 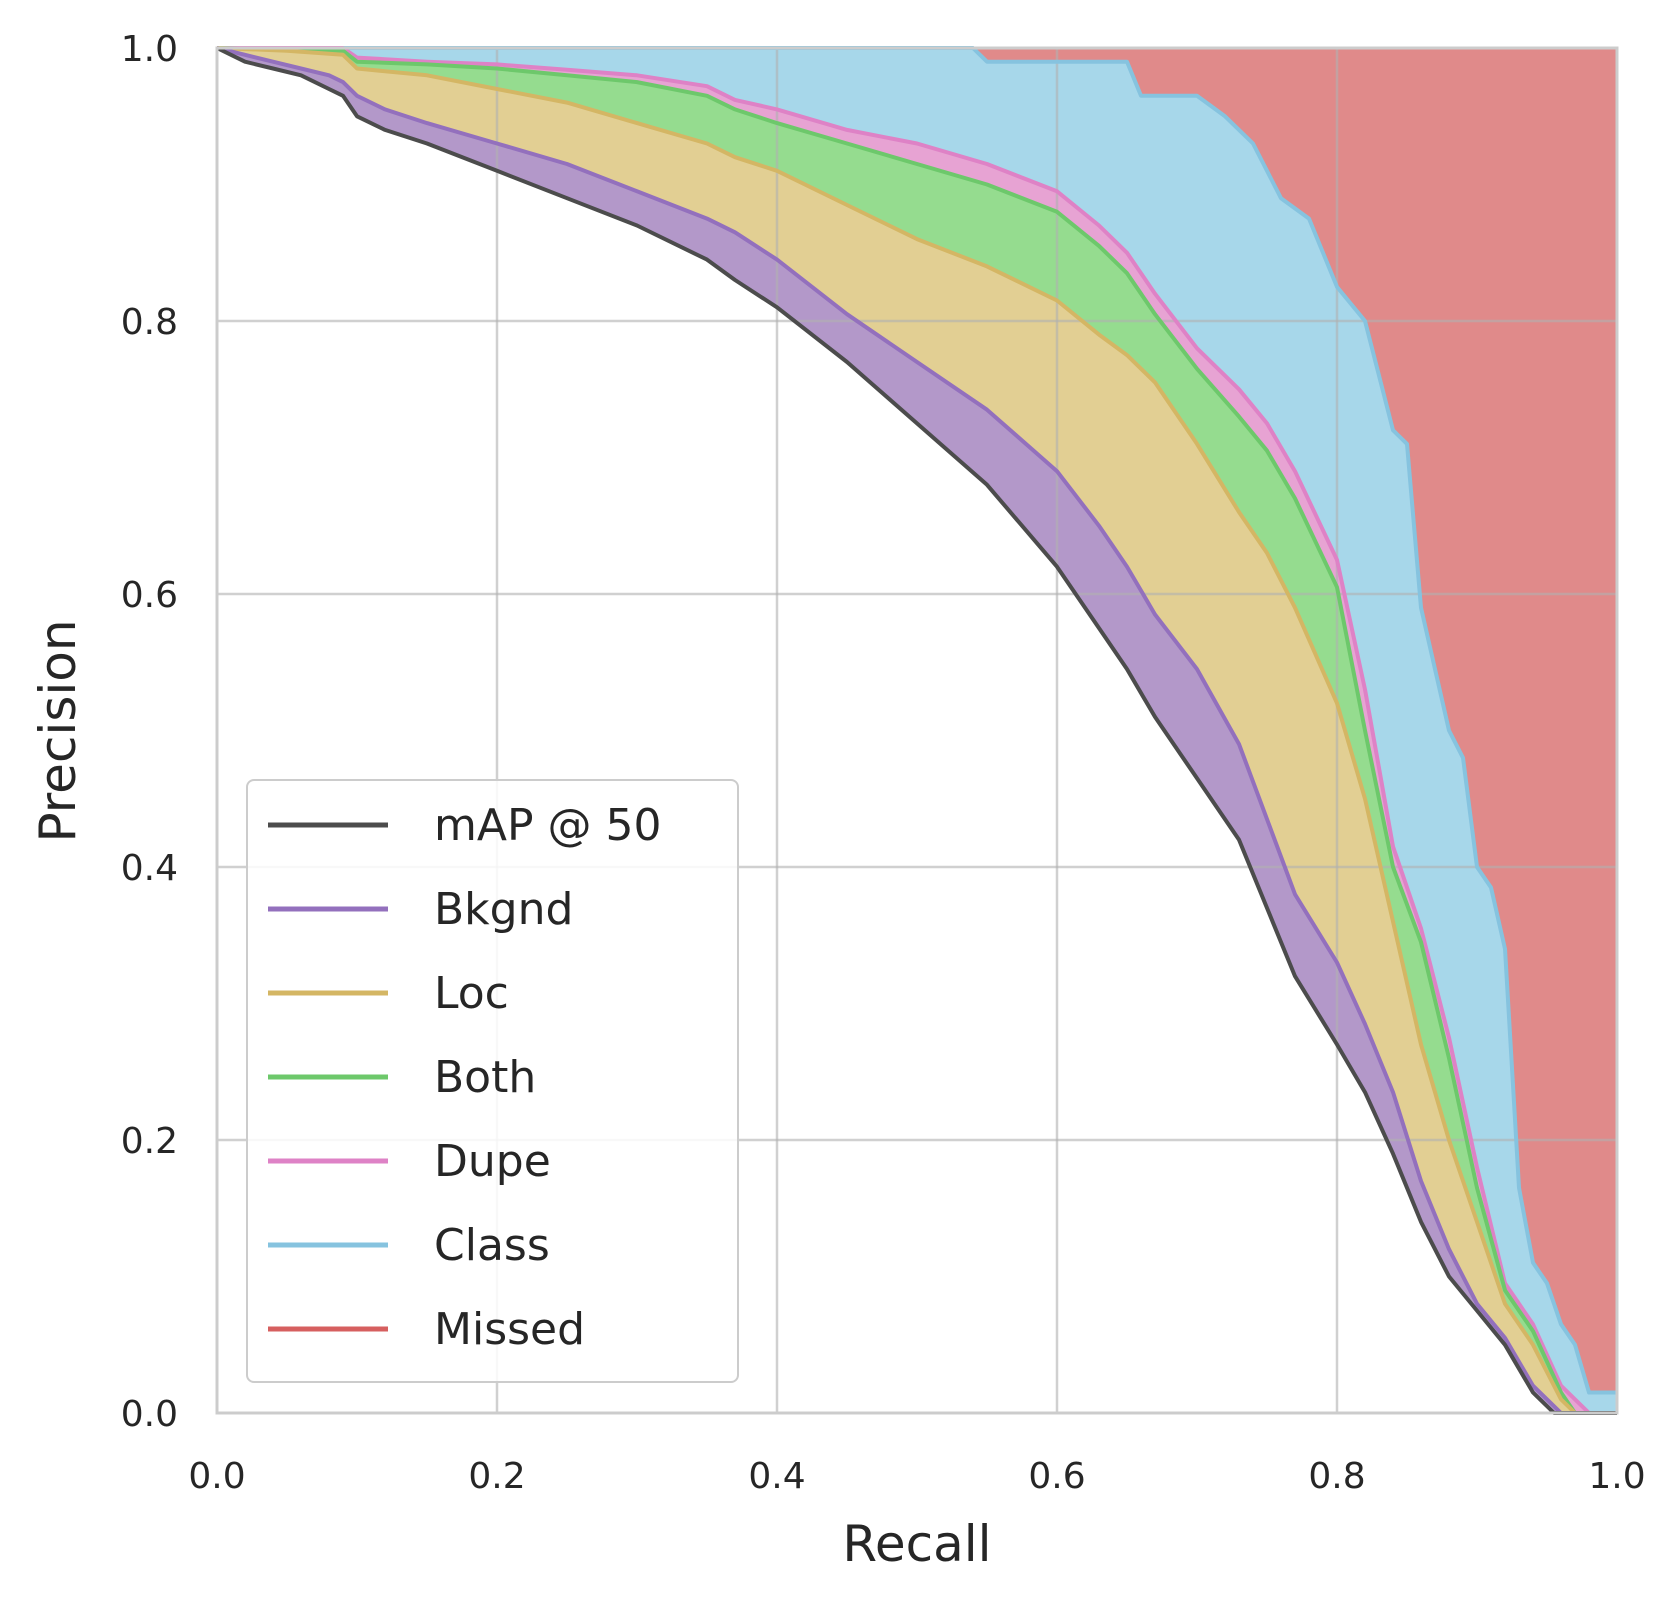 I want to click on y-tick-label: 0.8, so click(x=149, y=322).